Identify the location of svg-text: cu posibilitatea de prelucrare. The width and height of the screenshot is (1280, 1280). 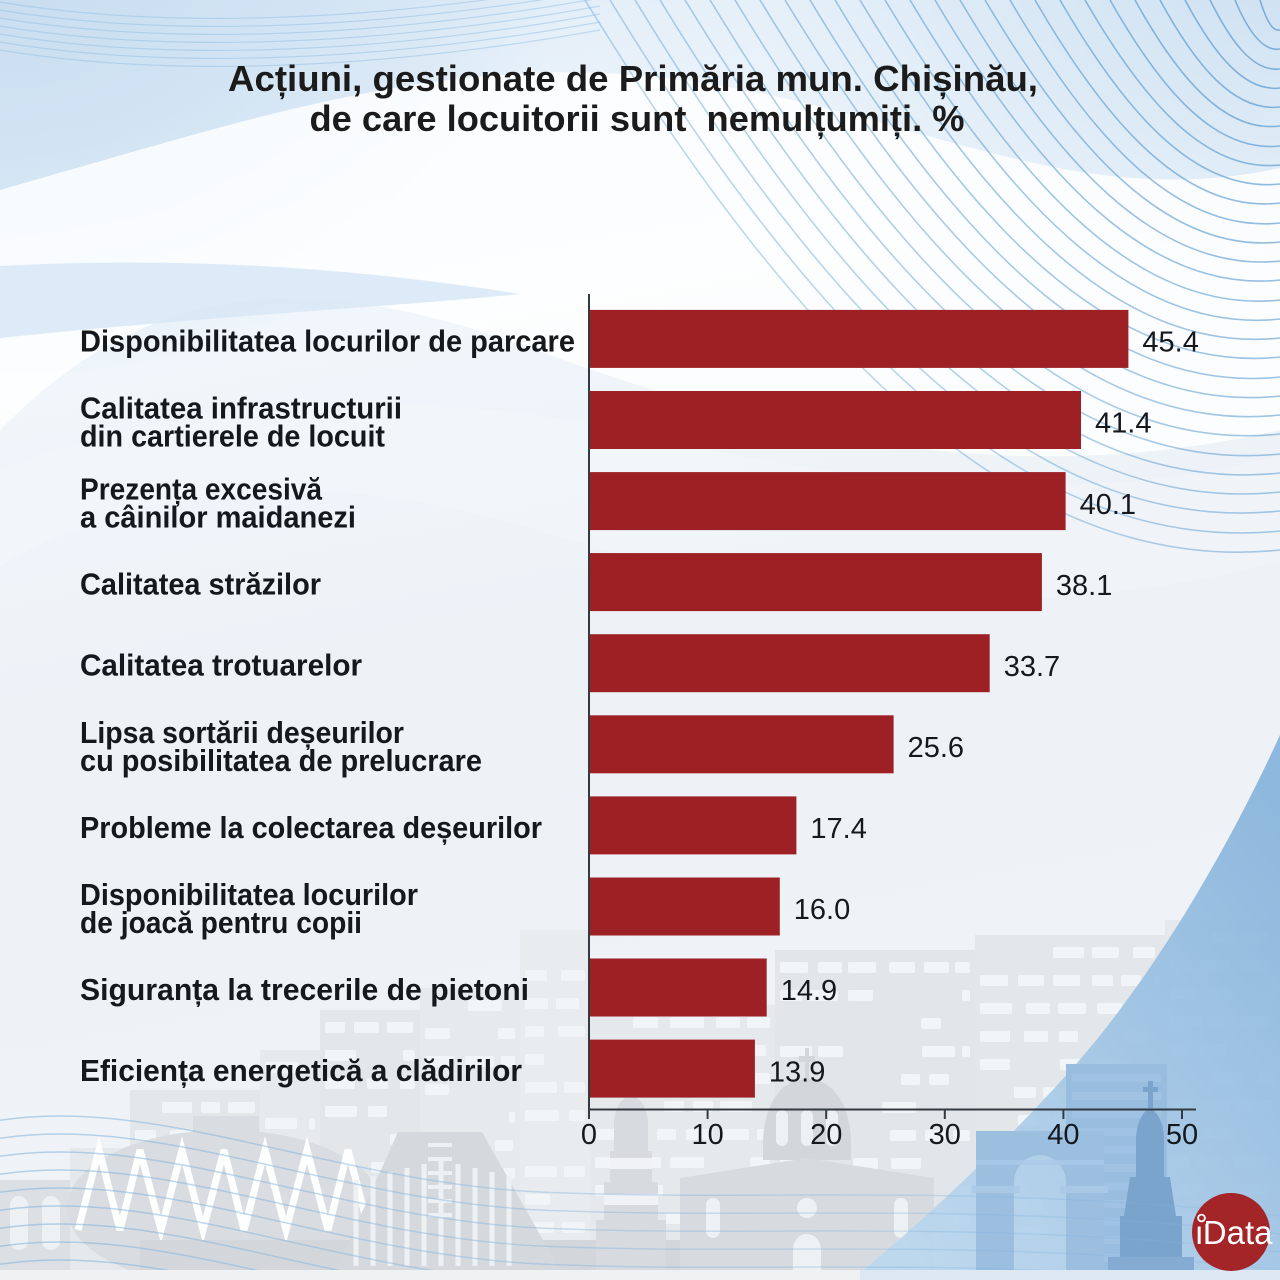
(281, 760).